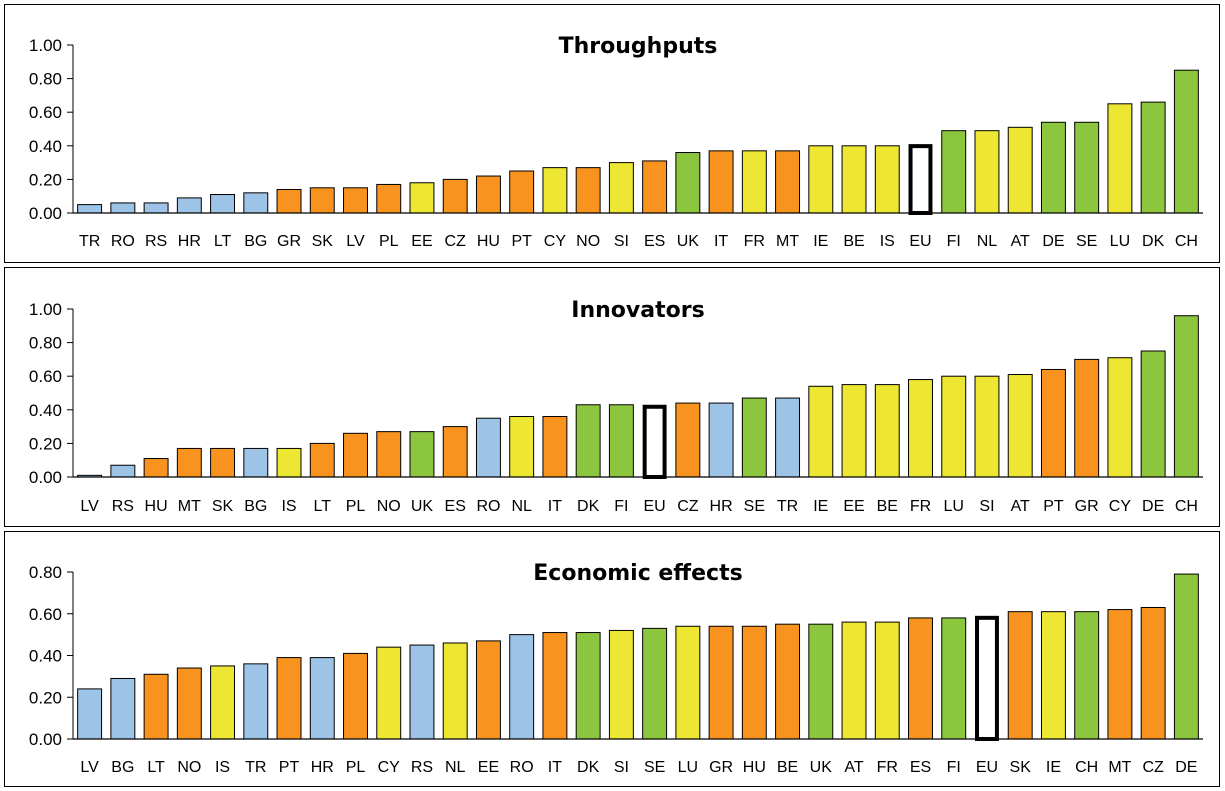 This screenshot has height=791, width=1225. What do you see at coordinates (1120, 158) in the screenshot?
I see `bar-lu` at bounding box center [1120, 158].